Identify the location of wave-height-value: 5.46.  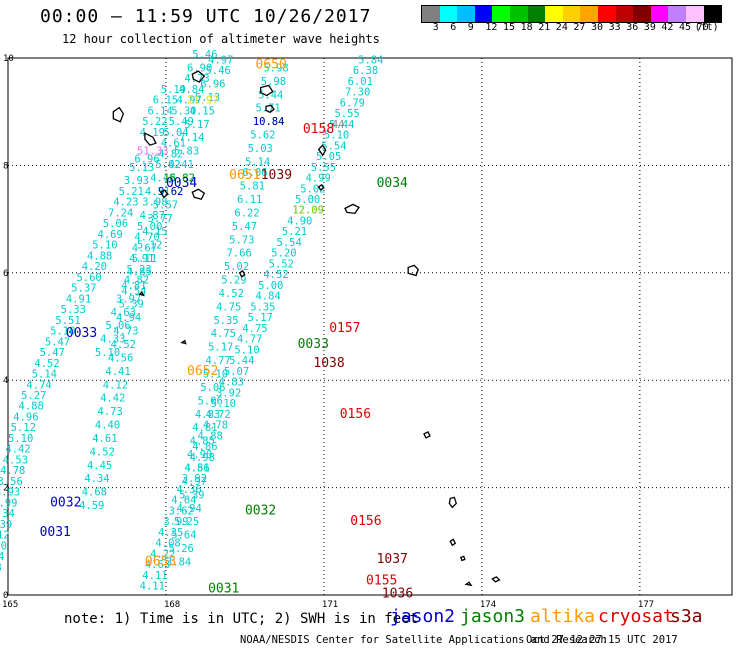
(217, 71).